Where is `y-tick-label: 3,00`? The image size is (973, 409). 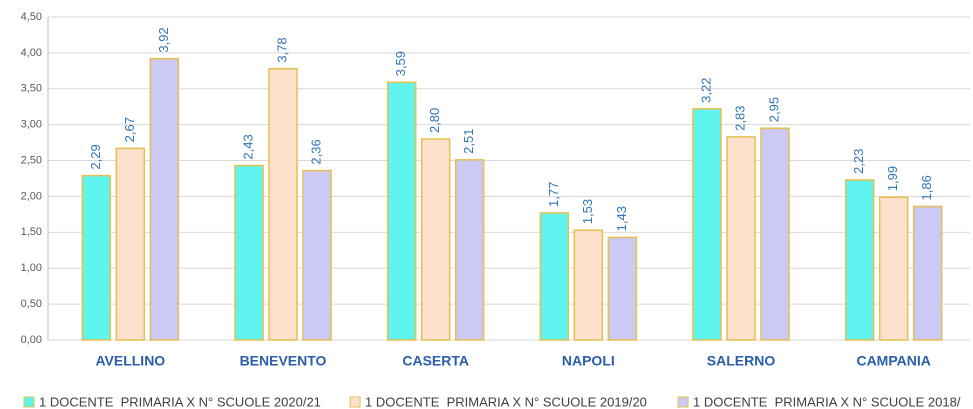
y-tick-label: 3,00 is located at coordinates (31, 125).